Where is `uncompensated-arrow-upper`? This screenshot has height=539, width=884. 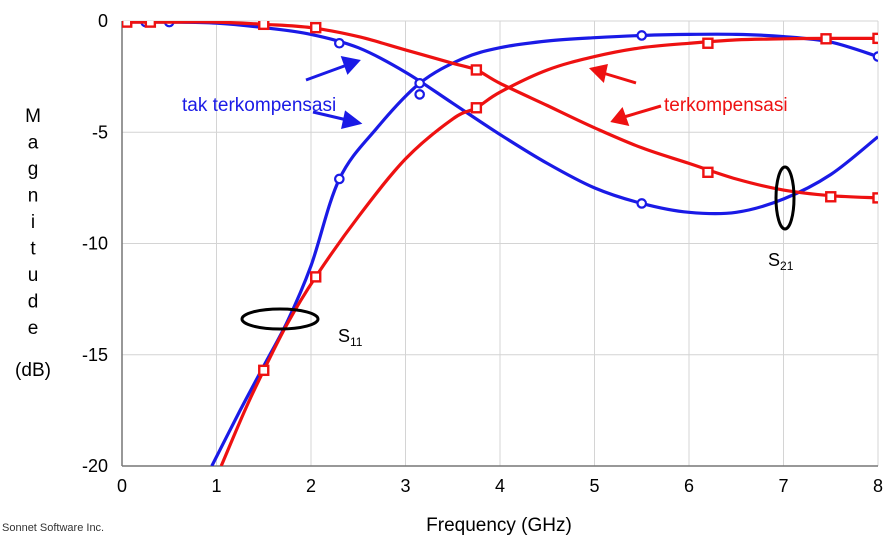 uncompensated-arrow-upper is located at coordinates (326, 72).